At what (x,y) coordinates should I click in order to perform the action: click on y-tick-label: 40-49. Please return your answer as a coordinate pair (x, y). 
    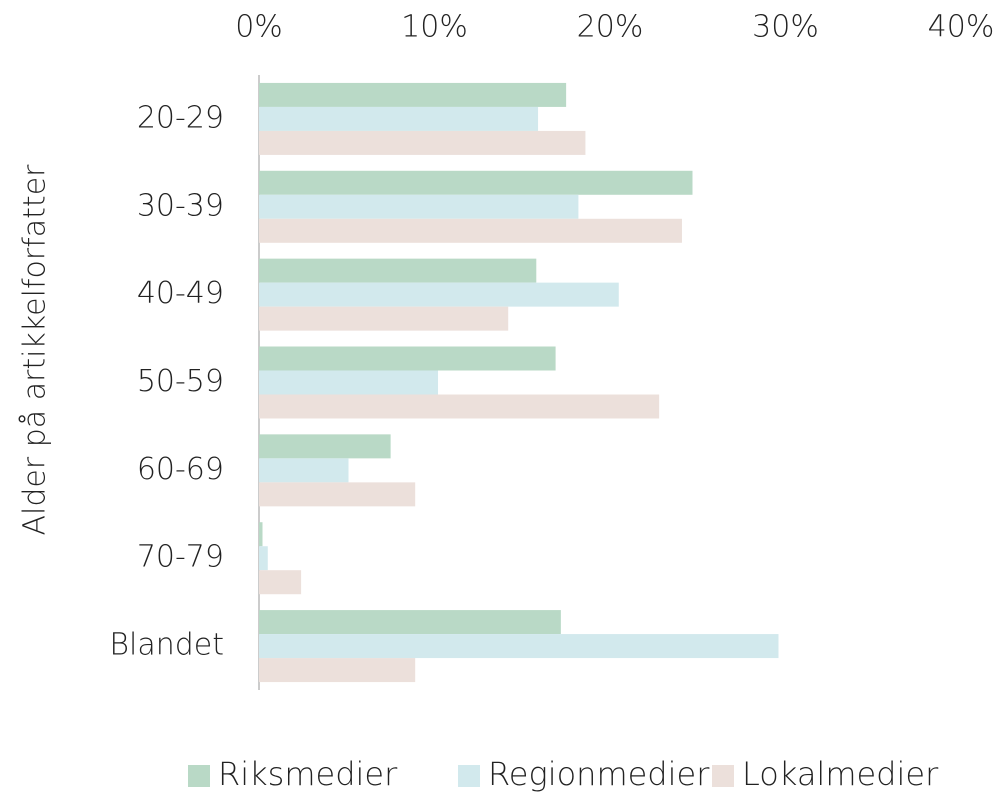
    Looking at the image, I should click on (180, 293).